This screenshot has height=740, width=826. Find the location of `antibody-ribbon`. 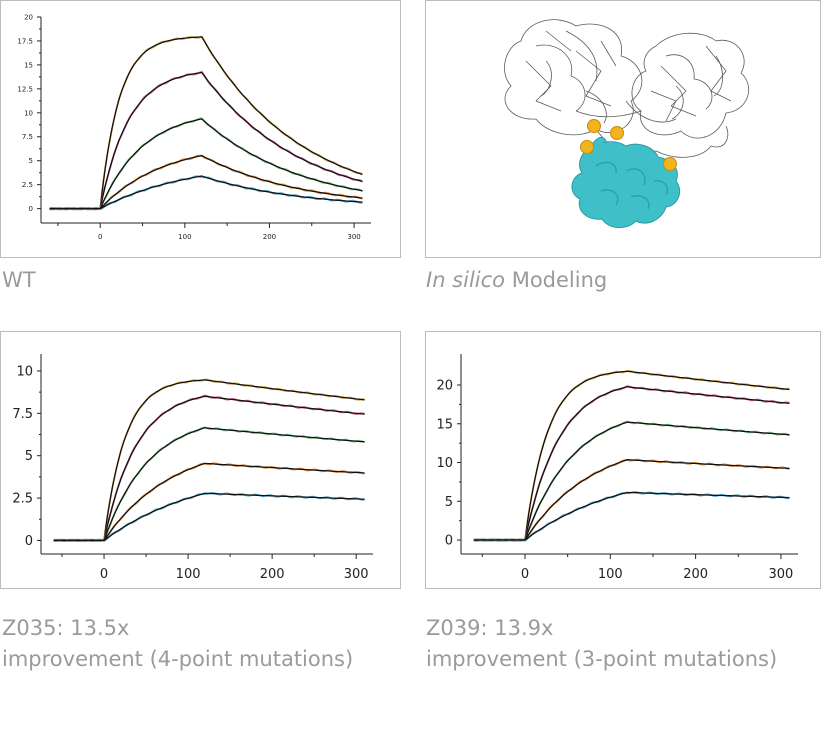

antibody-ribbon is located at coordinates (627, 88).